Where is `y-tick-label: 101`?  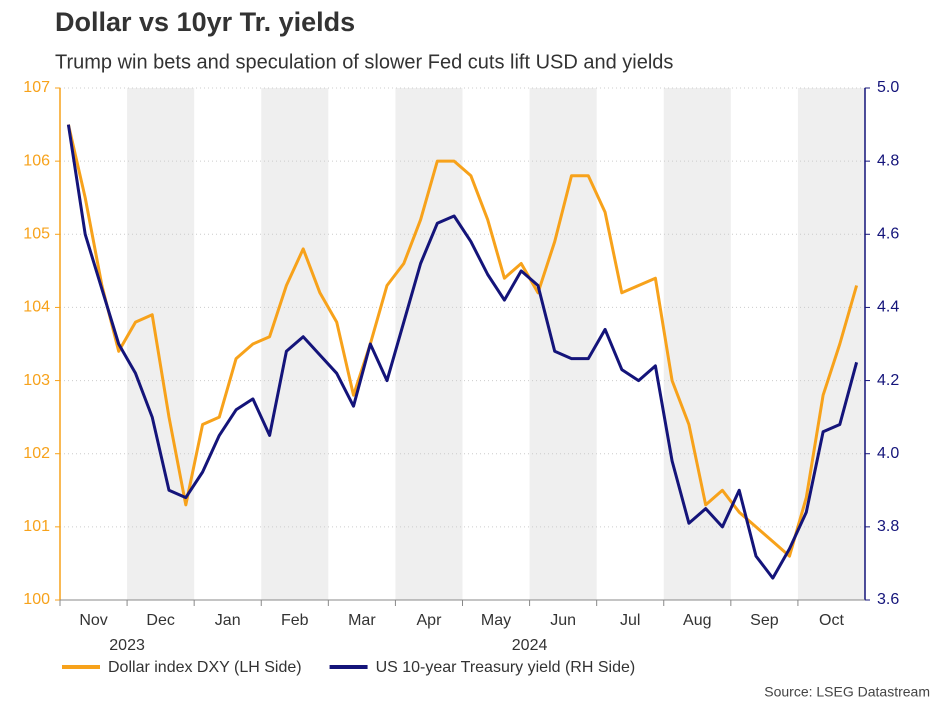 y-tick-label: 101 is located at coordinates (36, 526).